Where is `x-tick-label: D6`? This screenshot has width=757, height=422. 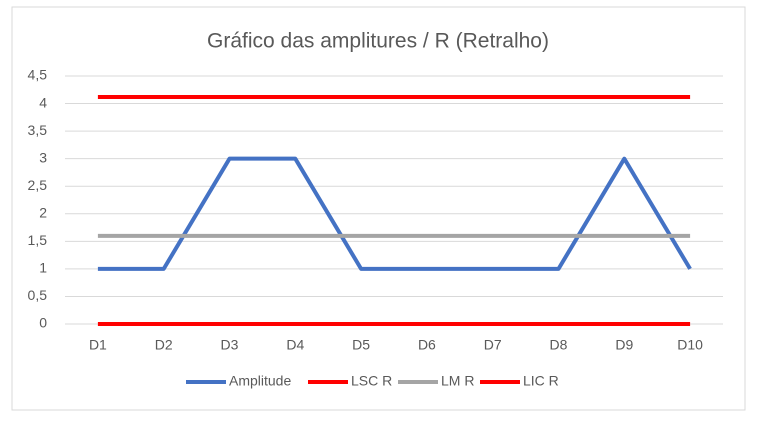
x-tick-label: D6 is located at coordinates (427, 345).